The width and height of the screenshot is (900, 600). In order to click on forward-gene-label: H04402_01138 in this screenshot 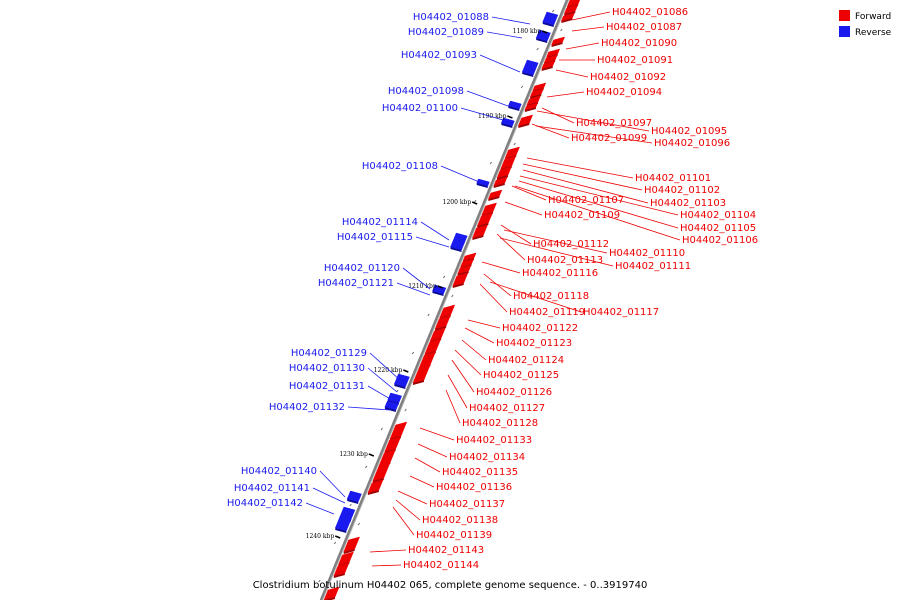, I will do `click(460, 520)`.